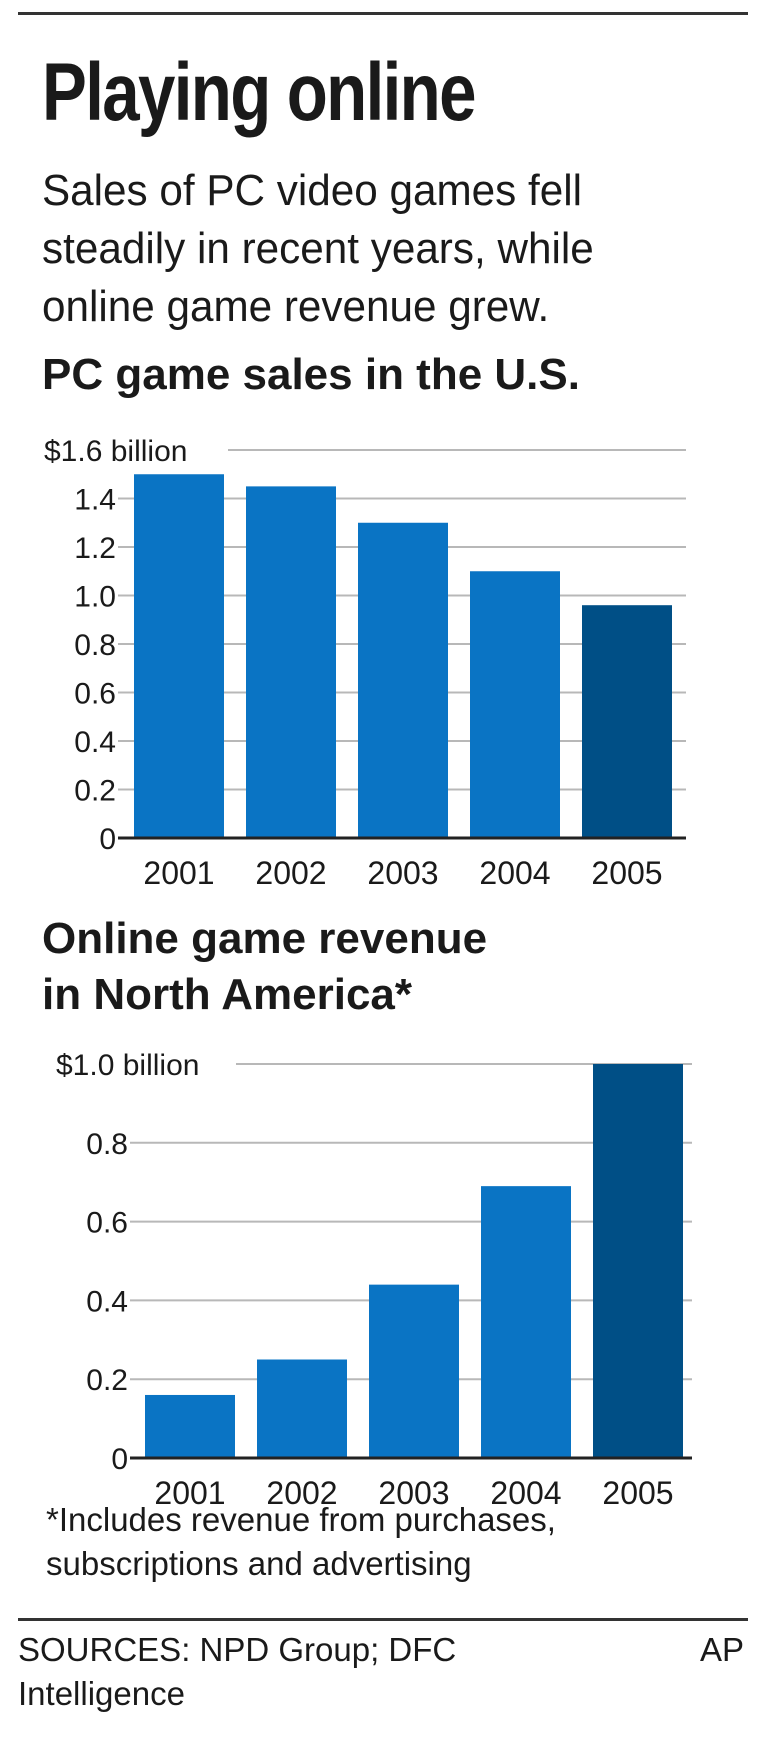 This screenshot has width=760, height=1748. What do you see at coordinates (721, 1649) in the screenshot?
I see `agency-credit: AP` at bounding box center [721, 1649].